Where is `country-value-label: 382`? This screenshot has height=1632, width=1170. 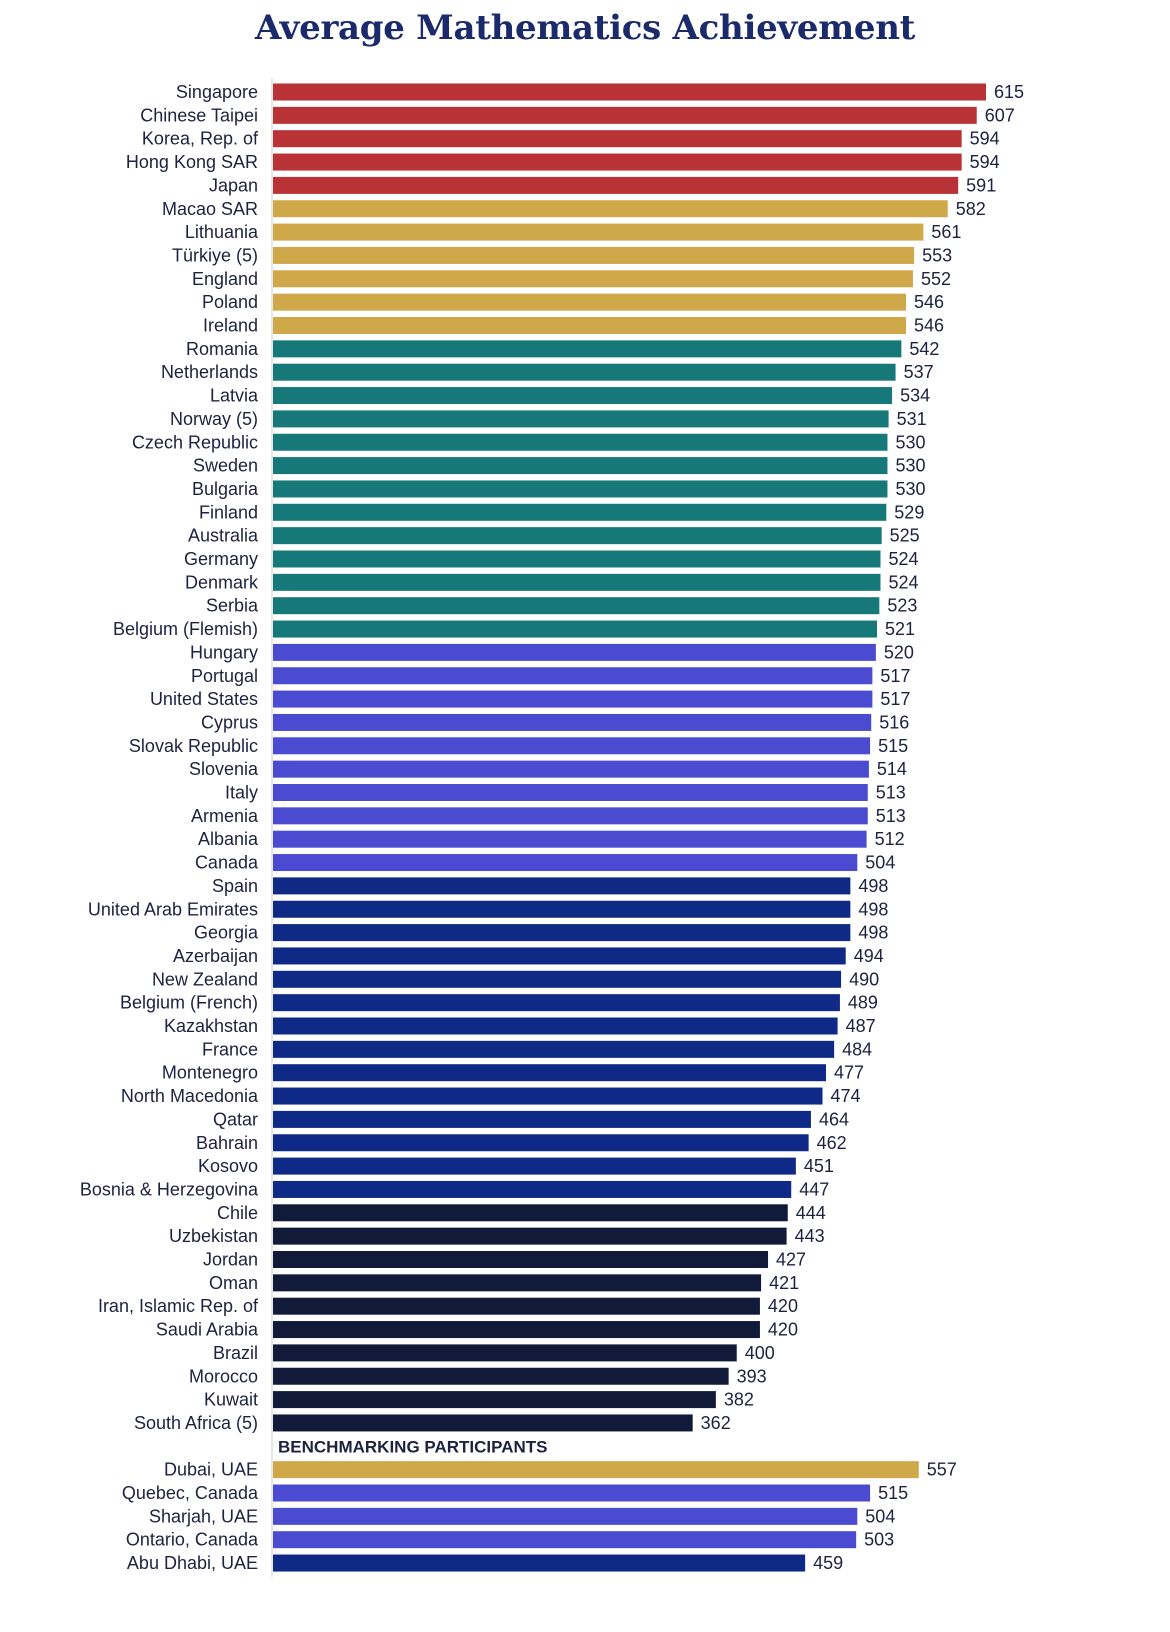 country-value-label: 382 is located at coordinates (739, 1400).